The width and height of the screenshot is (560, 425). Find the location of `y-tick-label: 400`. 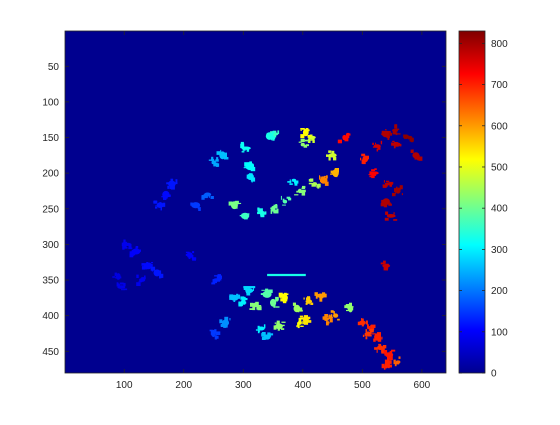

y-tick-label: 400 is located at coordinates (50, 316).